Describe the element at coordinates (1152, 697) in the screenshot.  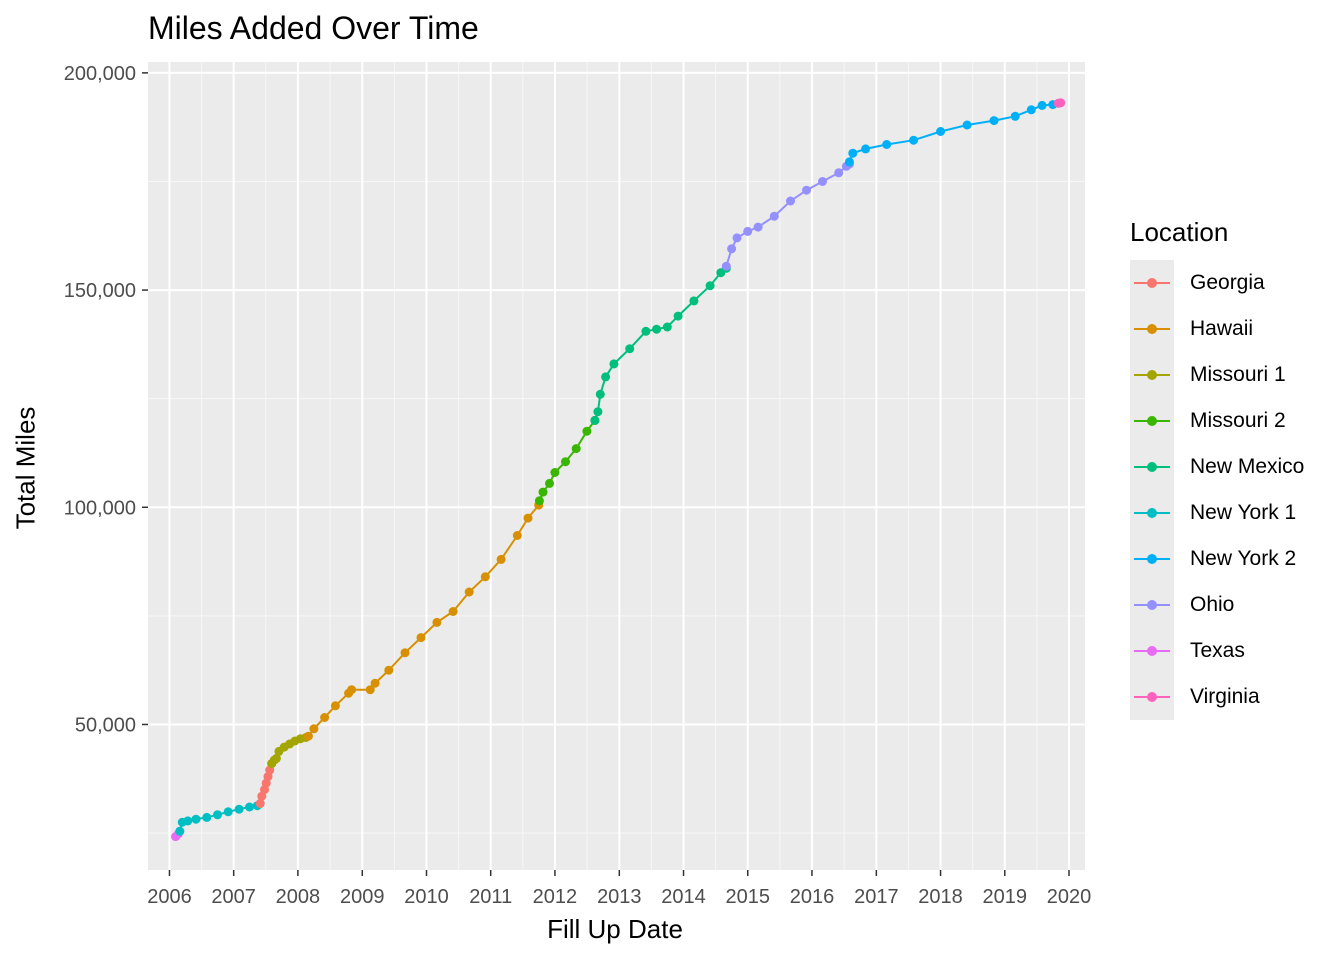
I see `legend-key-virginia` at that location.